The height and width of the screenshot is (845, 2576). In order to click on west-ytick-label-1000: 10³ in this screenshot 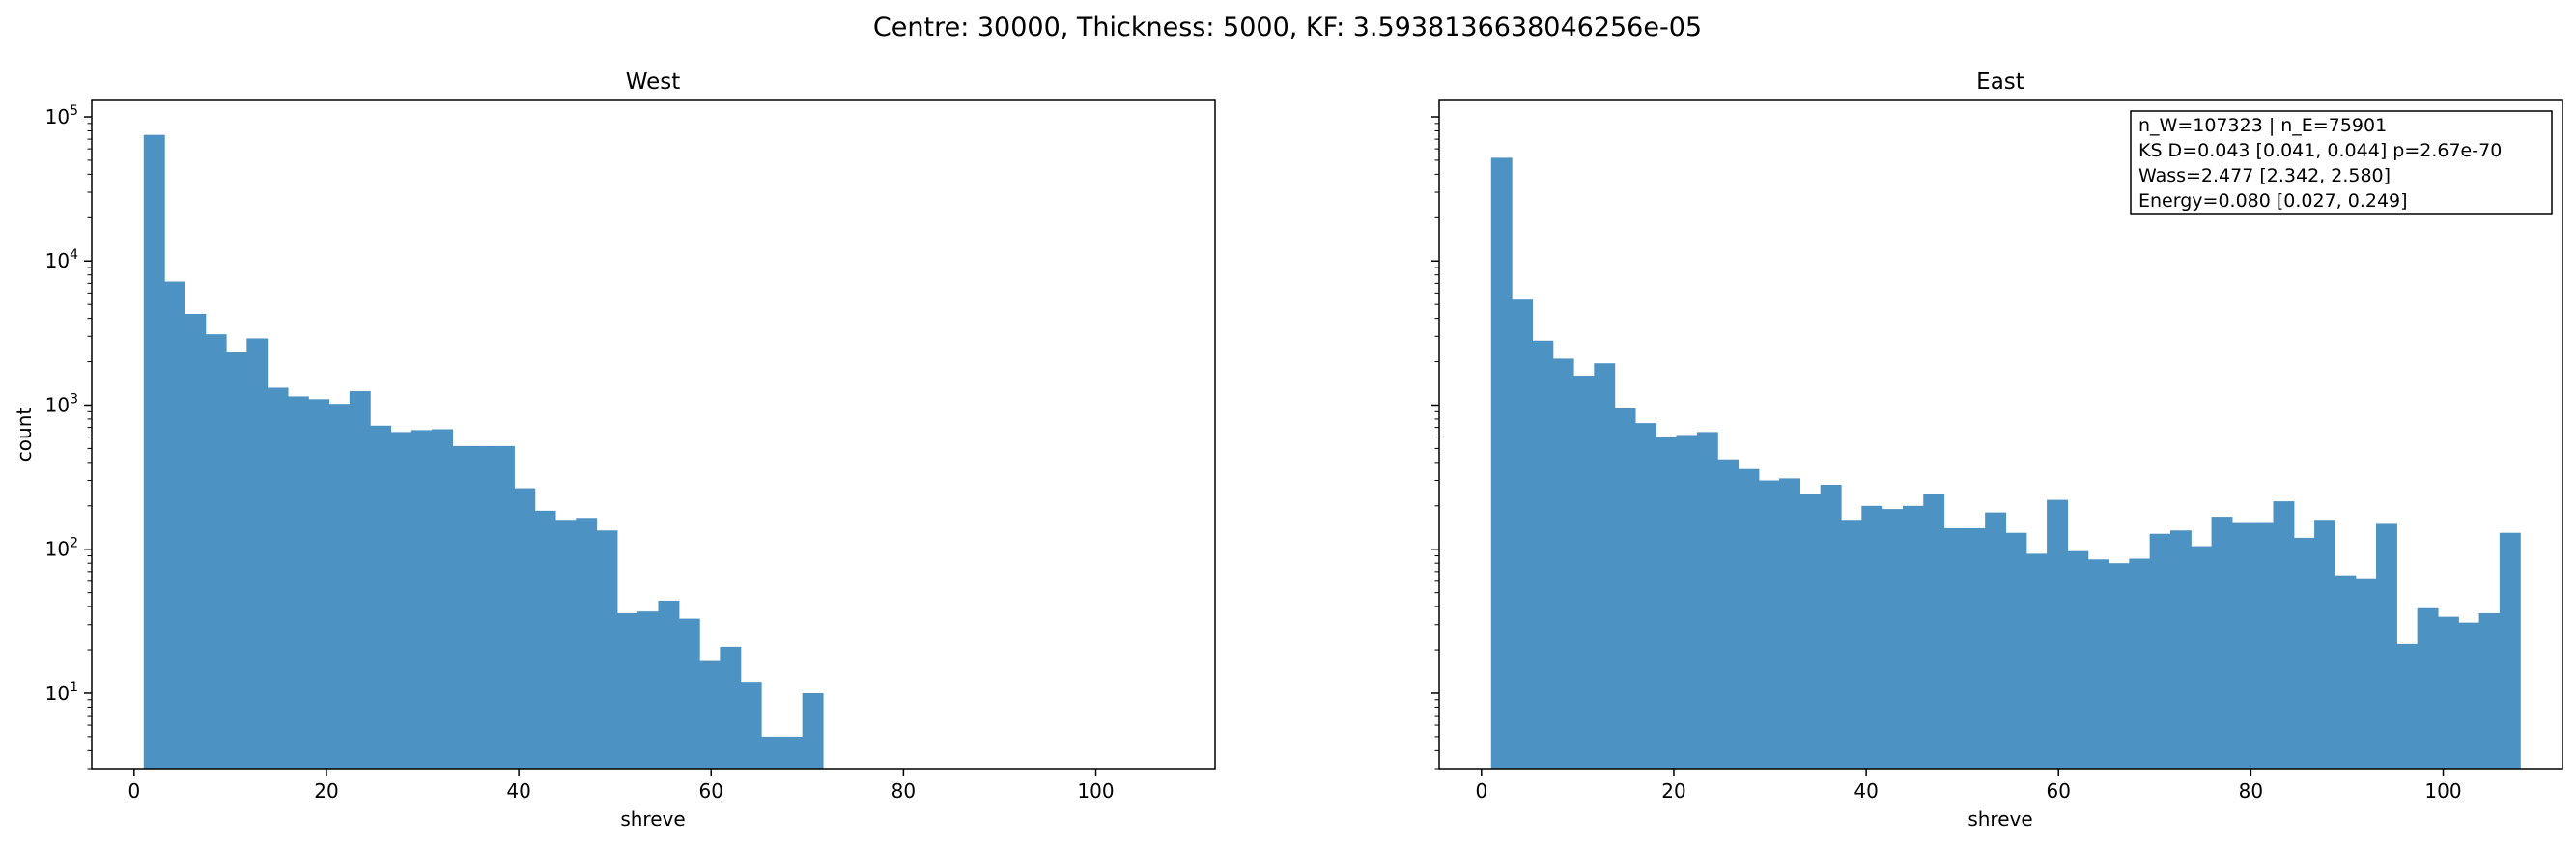, I will do `click(61, 403)`.